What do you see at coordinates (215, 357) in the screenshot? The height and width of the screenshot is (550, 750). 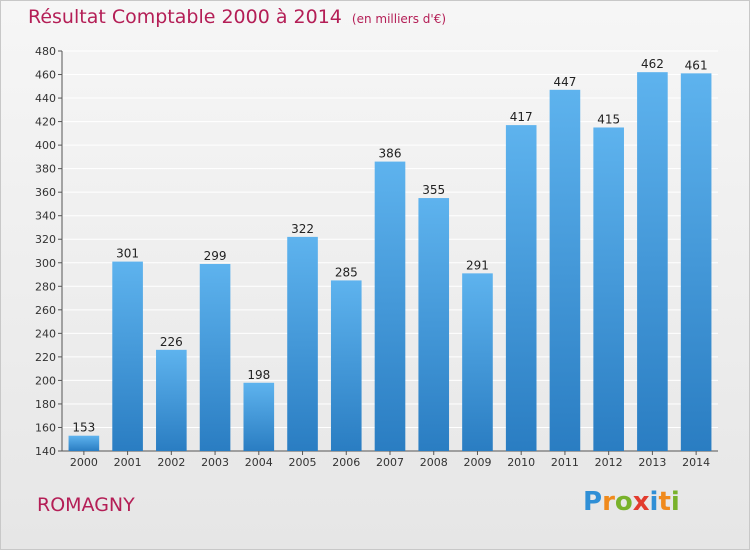 I see `bar-2003` at bounding box center [215, 357].